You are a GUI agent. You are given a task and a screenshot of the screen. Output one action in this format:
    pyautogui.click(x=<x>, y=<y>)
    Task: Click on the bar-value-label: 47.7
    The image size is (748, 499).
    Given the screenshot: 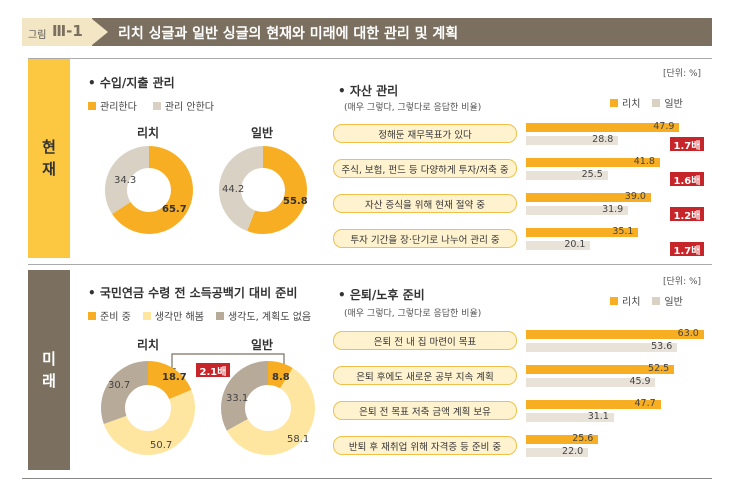 What is the action you would take?
    pyautogui.click(x=645, y=403)
    